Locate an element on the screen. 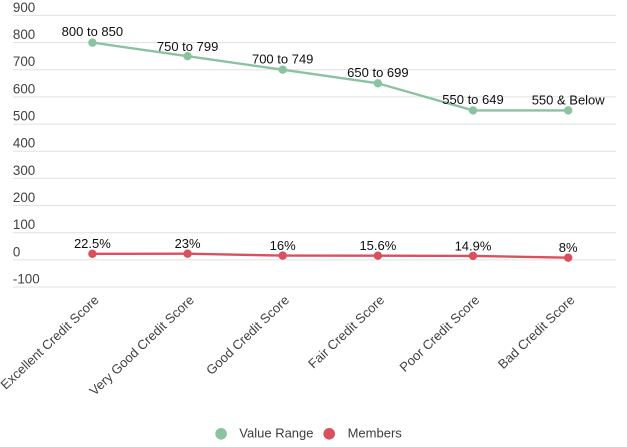 Image resolution: width=627 pixels, height=447 pixels. svg-text: 650 to 699 is located at coordinates (377, 72).